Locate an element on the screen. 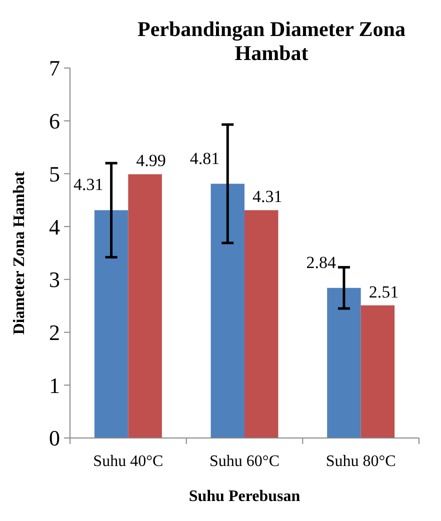 The width and height of the screenshot is (441, 521). chart-title: Perbandingan Diameter Zona Hambat is located at coordinates (272, 41).